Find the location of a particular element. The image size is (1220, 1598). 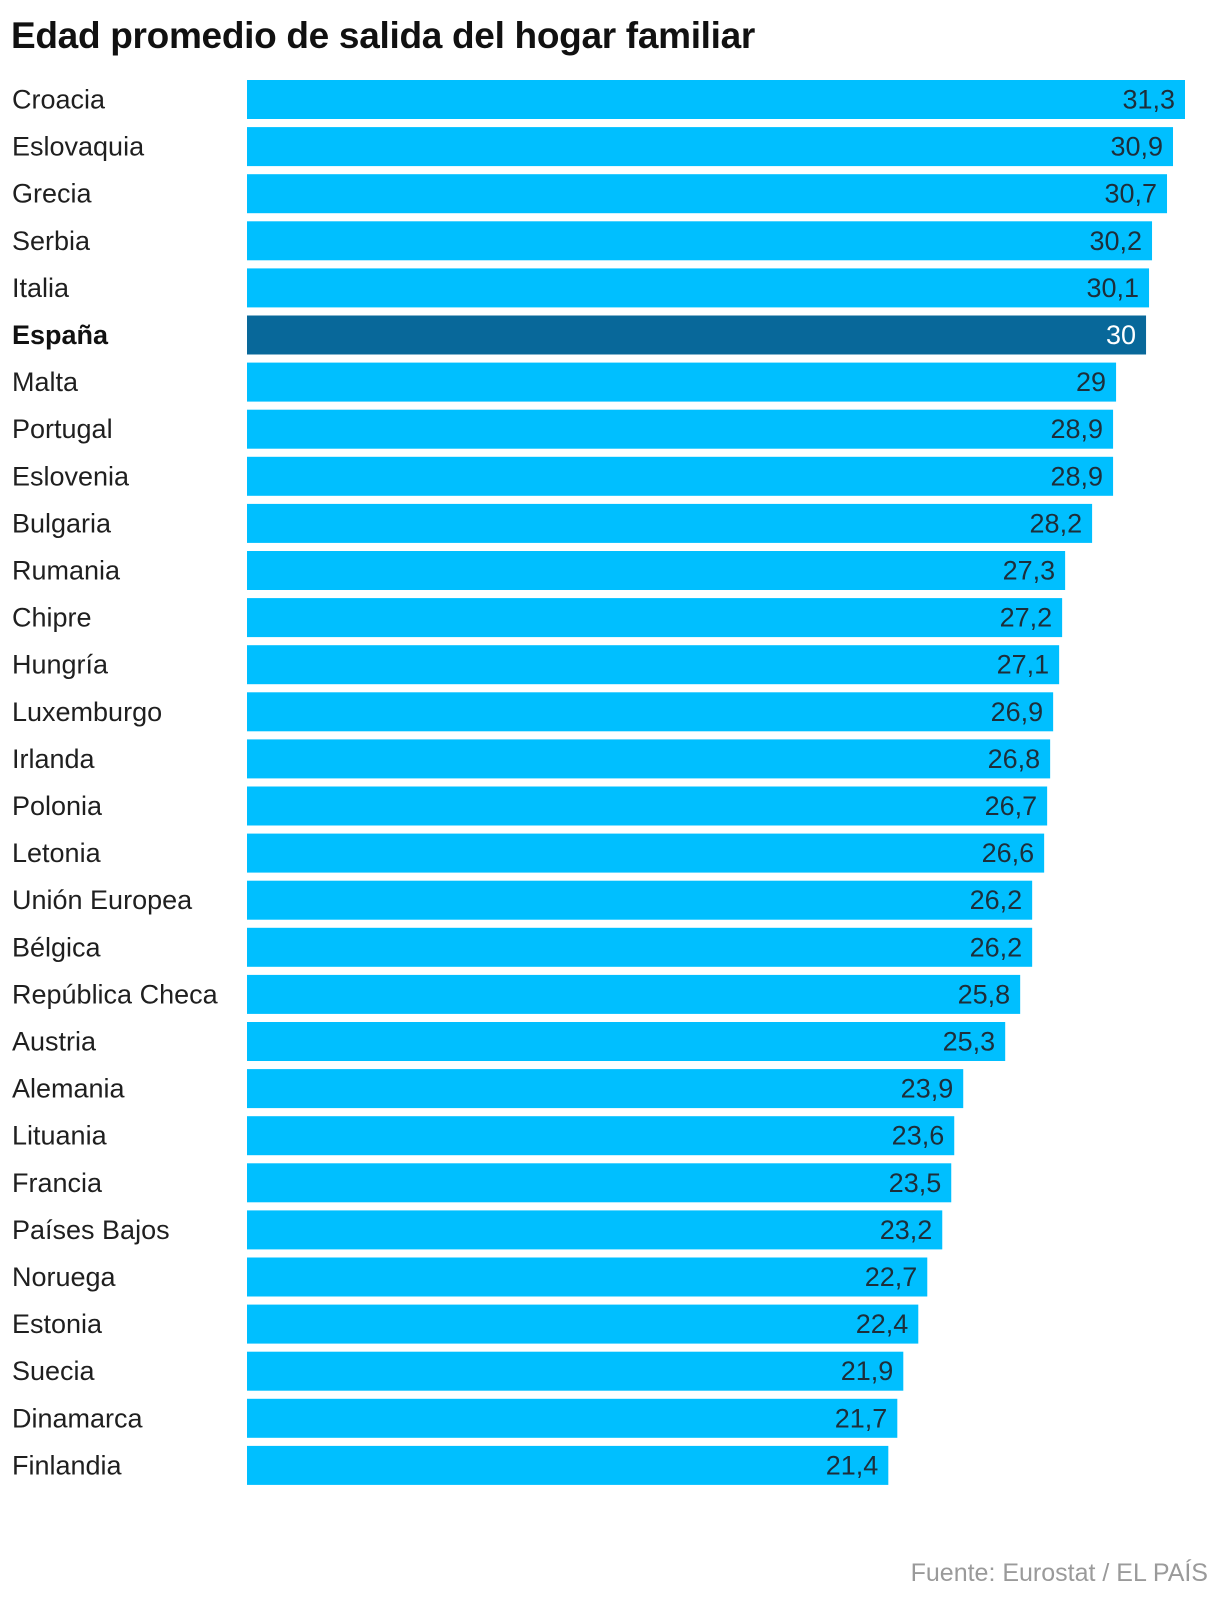

value-label-rumania: 27,3 is located at coordinates (1029, 571).